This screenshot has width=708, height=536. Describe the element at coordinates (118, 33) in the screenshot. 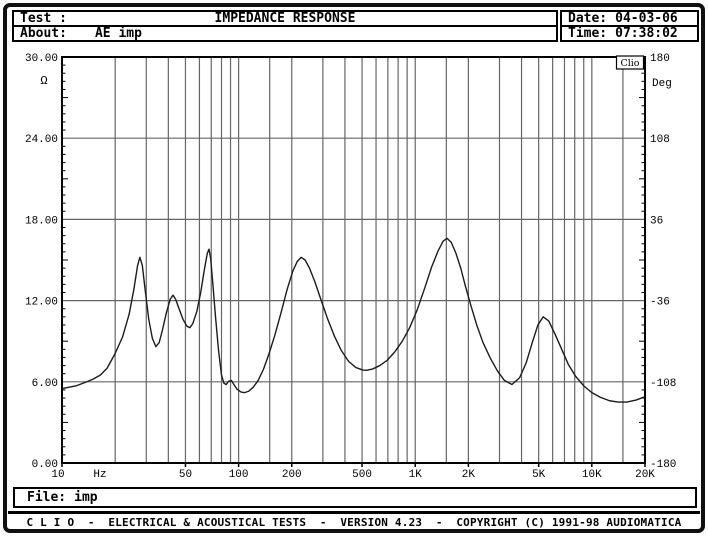

I see `about-value: AE imp` at that location.